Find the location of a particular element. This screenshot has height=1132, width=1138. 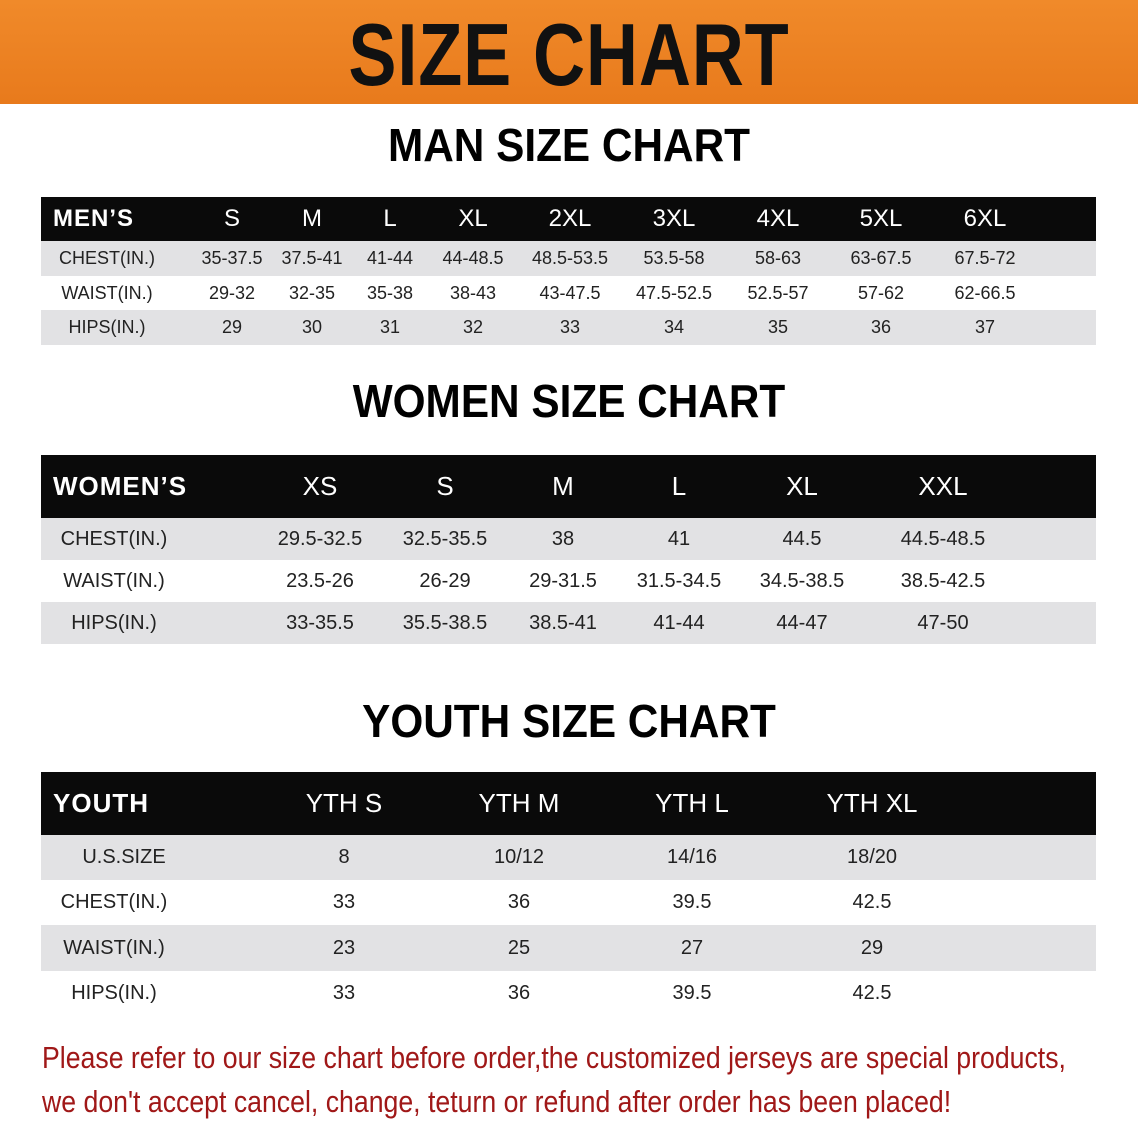

youth-section-title: YOUTH SIZE CHART is located at coordinates (569, 721).